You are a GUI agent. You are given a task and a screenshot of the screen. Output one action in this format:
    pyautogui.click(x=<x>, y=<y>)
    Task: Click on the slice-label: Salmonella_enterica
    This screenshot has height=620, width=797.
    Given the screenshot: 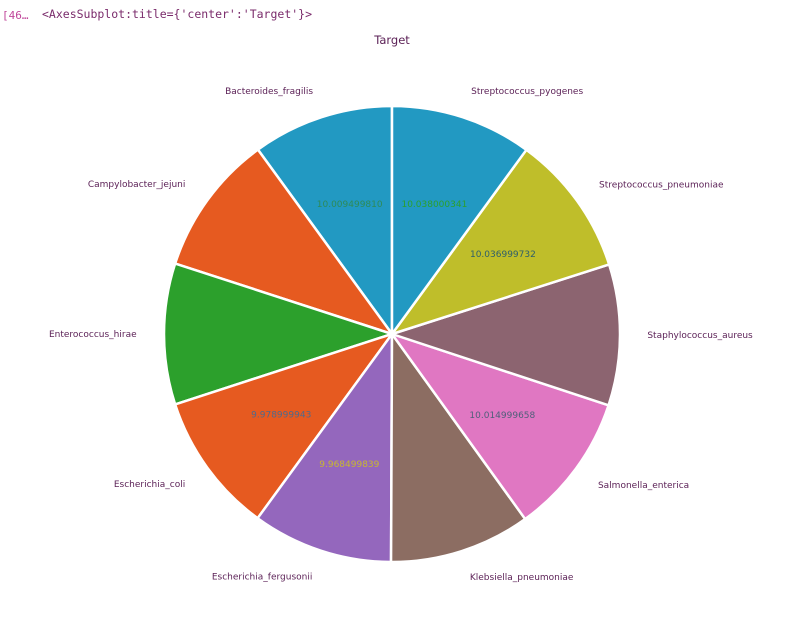 What is the action you would take?
    pyautogui.click(x=643, y=486)
    